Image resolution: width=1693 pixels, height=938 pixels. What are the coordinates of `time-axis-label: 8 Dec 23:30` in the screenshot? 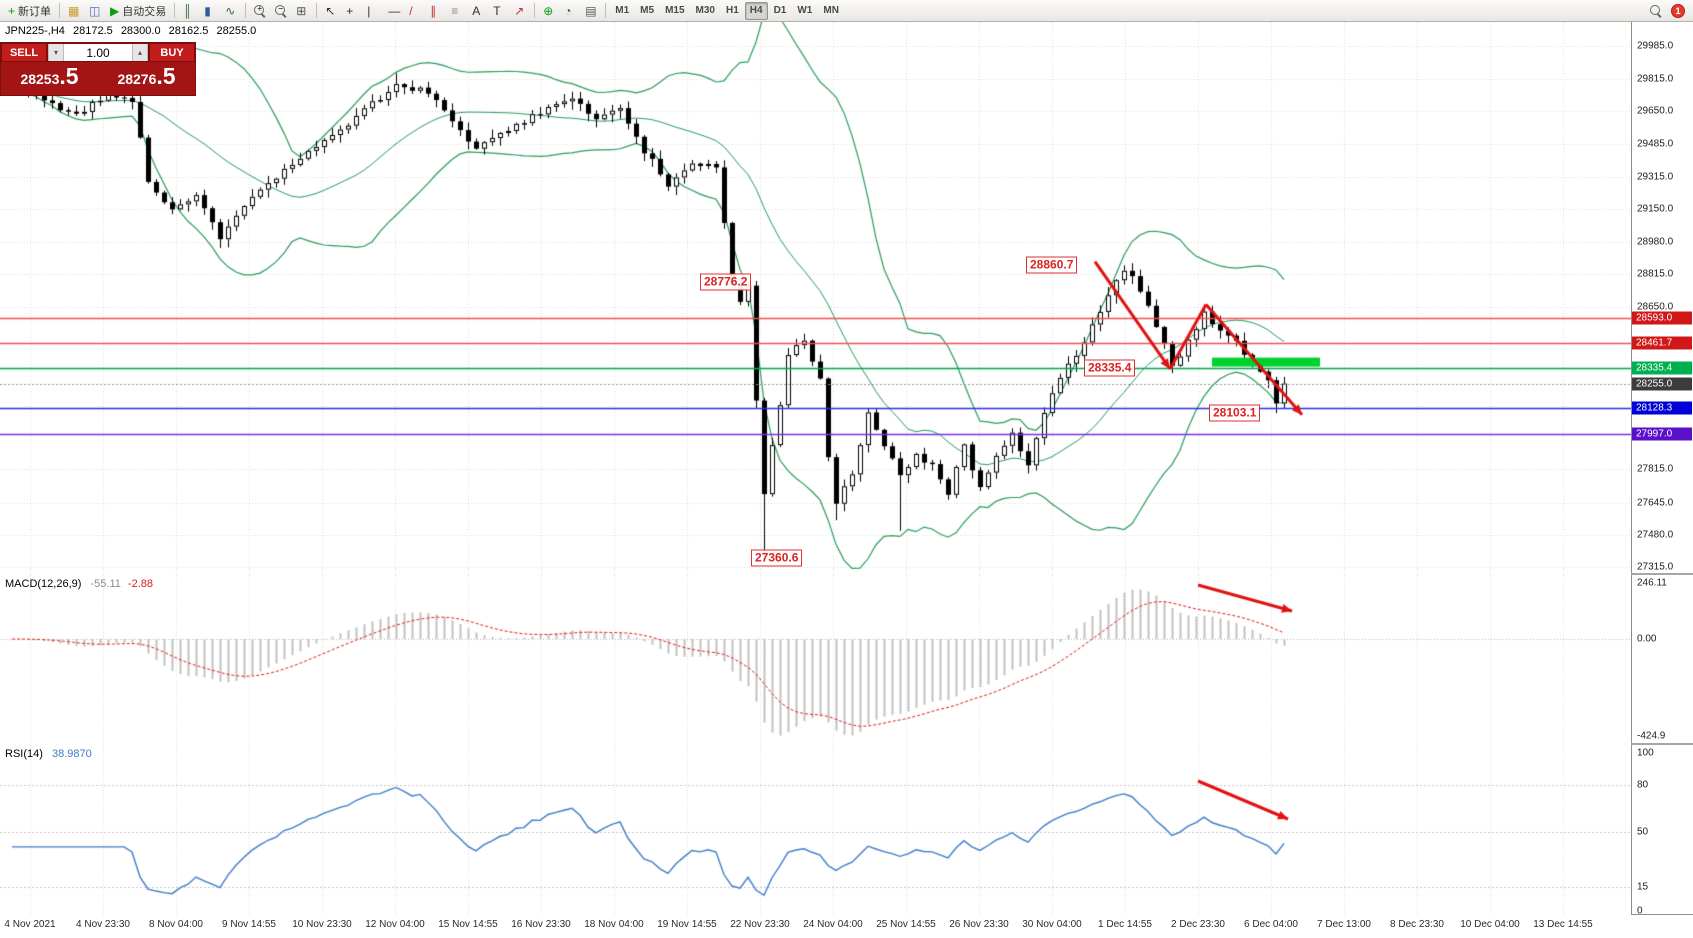 It's located at (1417, 924).